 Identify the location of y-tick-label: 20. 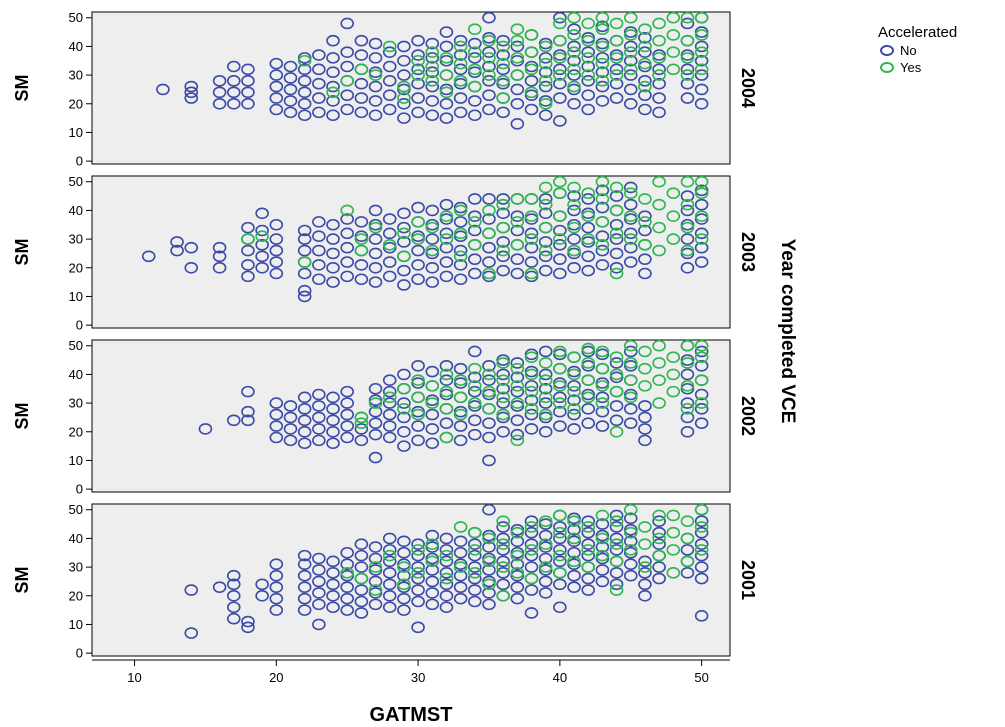
(76, 103).